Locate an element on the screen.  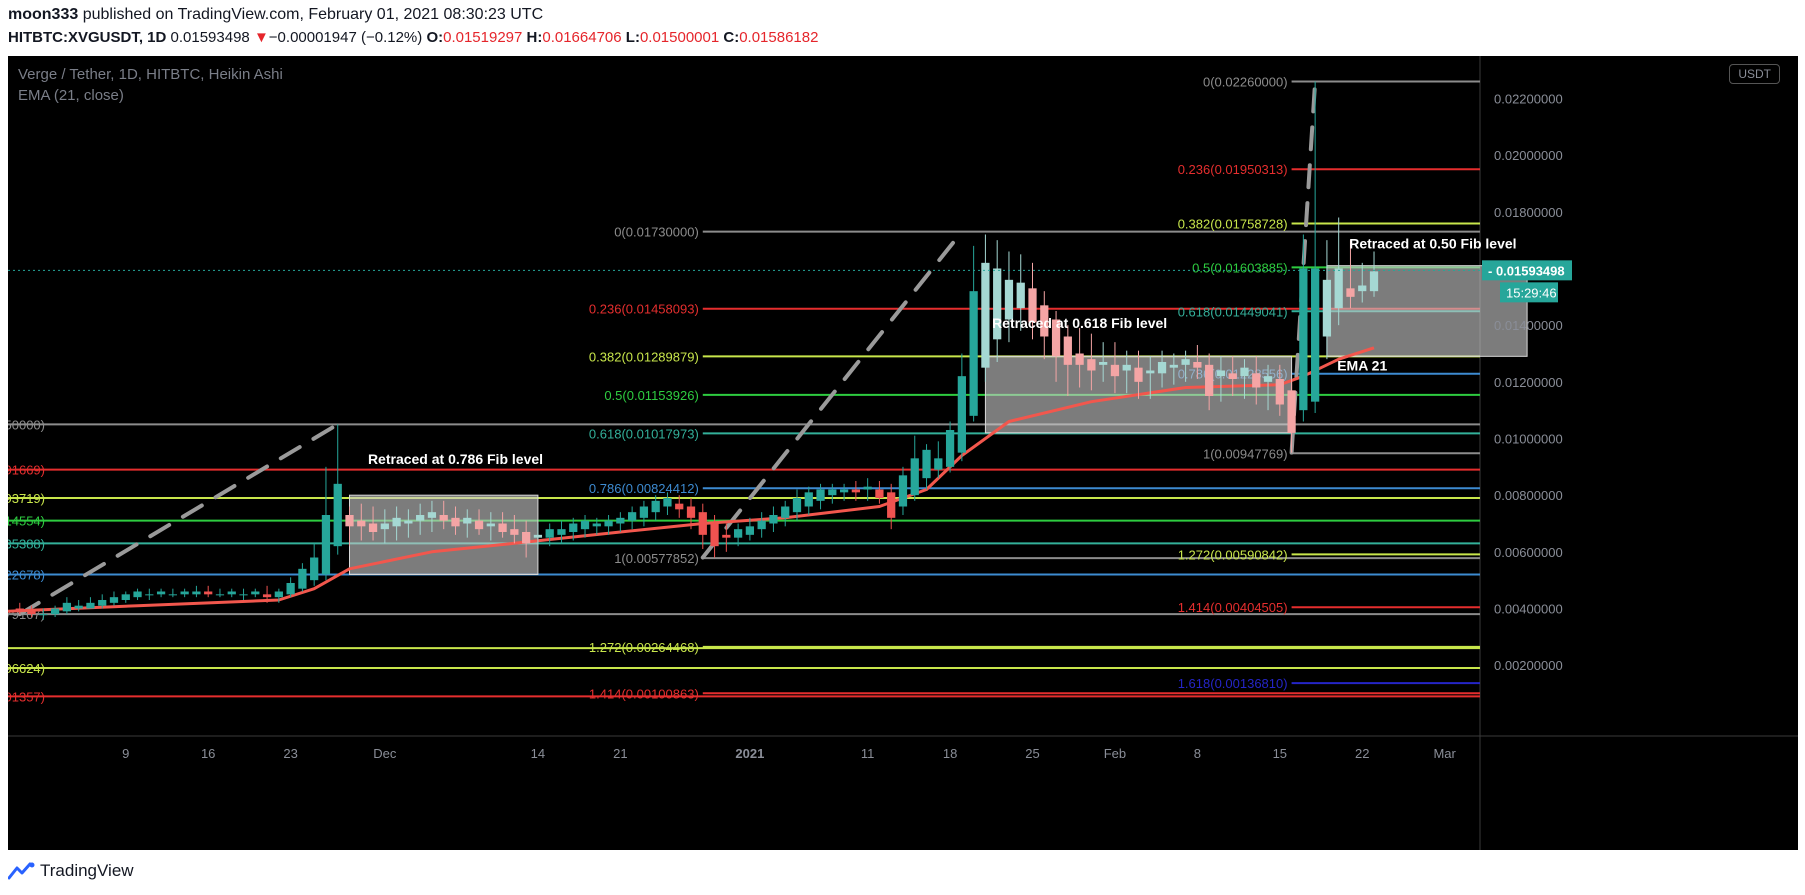
low-label: L: is located at coordinates (632, 37).